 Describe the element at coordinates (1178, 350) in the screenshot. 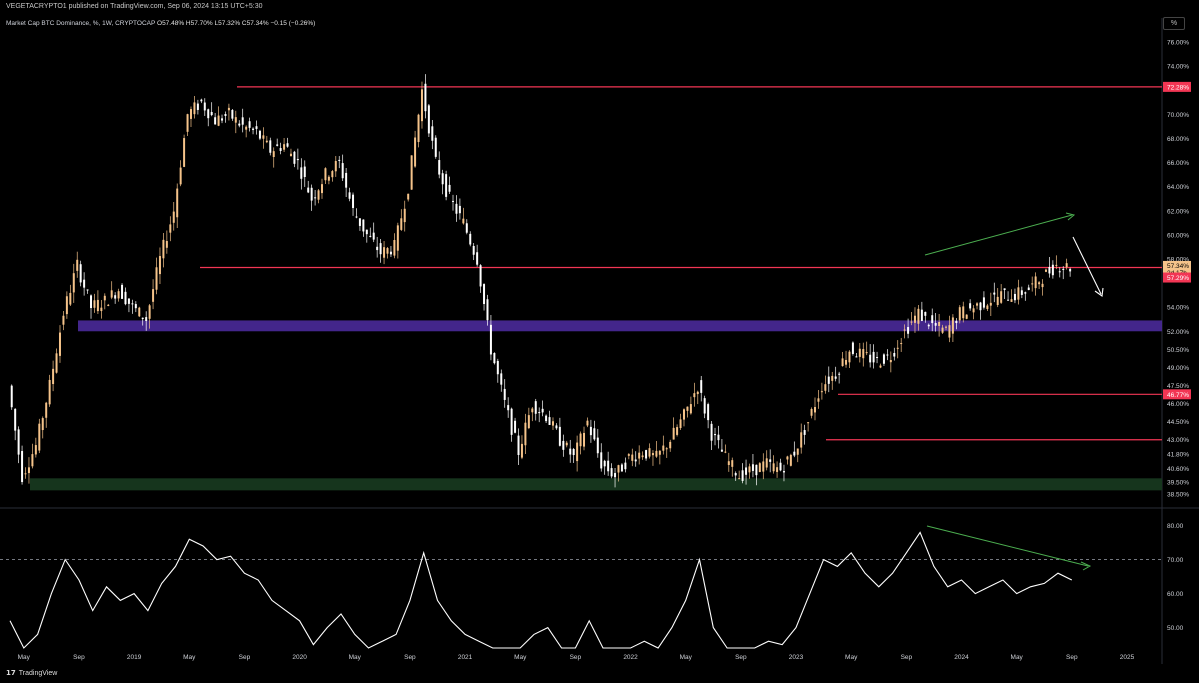

I see `price-tick-label: 50.50%` at that location.